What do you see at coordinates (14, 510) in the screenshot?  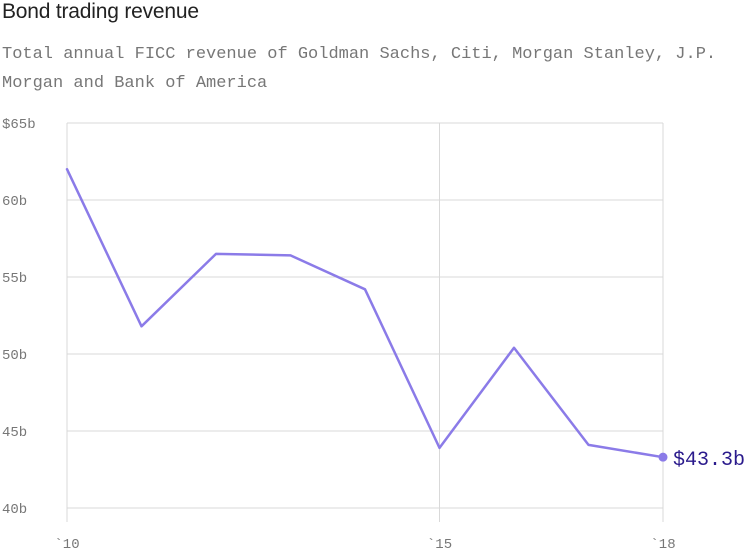 I see `y-tick-label: 40b` at bounding box center [14, 510].